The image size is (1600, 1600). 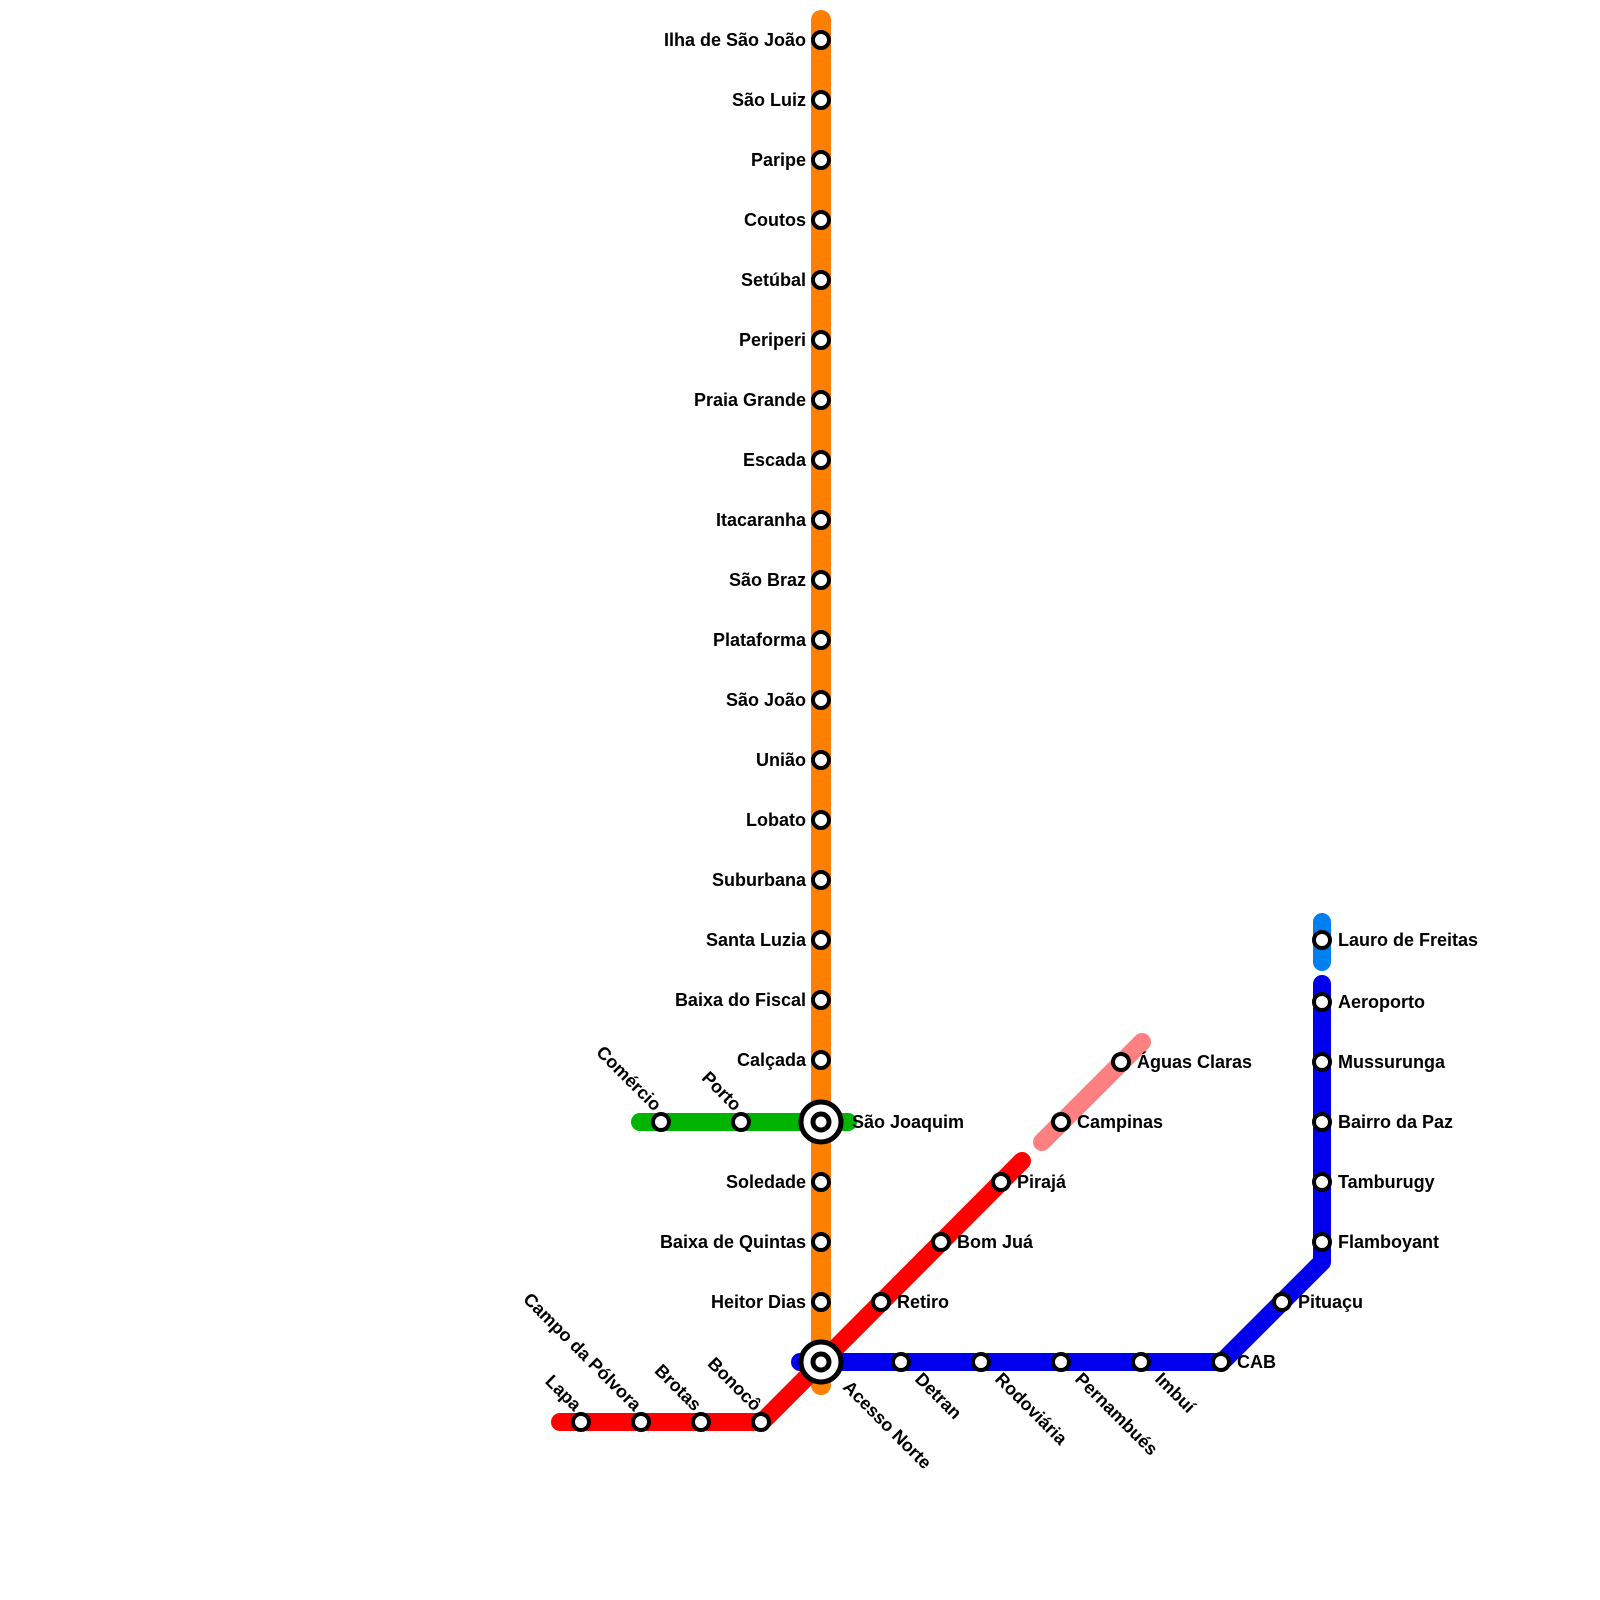 I want to click on station-heitor-dias, so click(x=821, y=1302).